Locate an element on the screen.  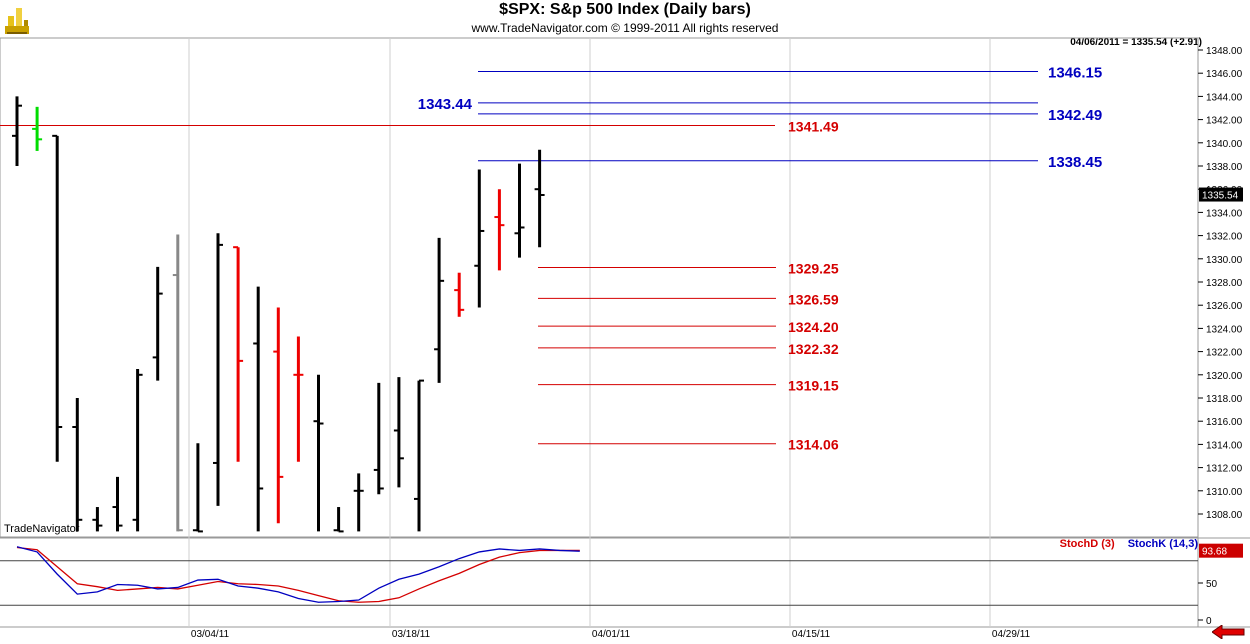
price-tick-label: 1308.00 is located at coordinates (1224, 515).